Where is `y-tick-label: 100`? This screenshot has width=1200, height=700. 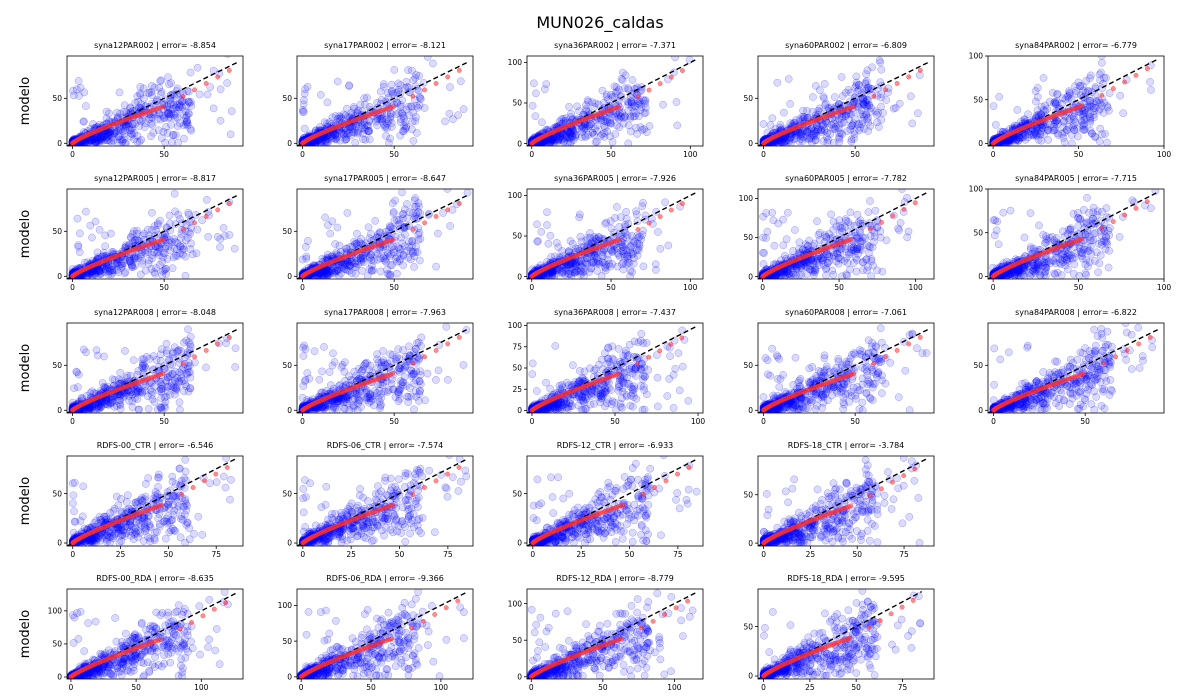 y-tick-label: 100 is located at coordinates (515, 195).